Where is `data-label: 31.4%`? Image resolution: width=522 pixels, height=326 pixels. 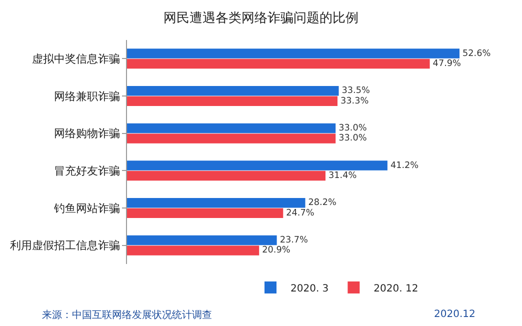 data-label: 31.4% is located at coordinates (342, 176).